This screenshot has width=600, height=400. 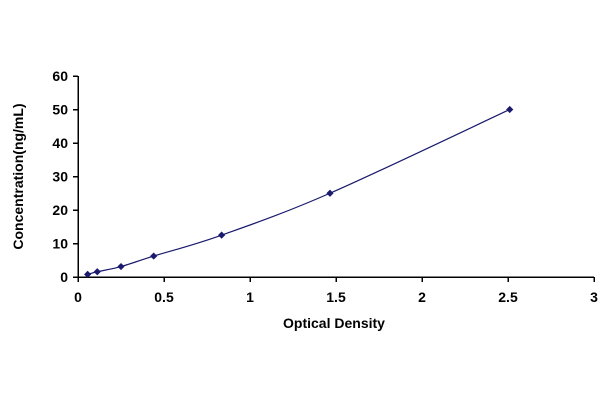 What do you see at coordinates (334, 323) in the screenshot?
I see `x-axis-title: Optical Density` at bounding box center [334, 323].